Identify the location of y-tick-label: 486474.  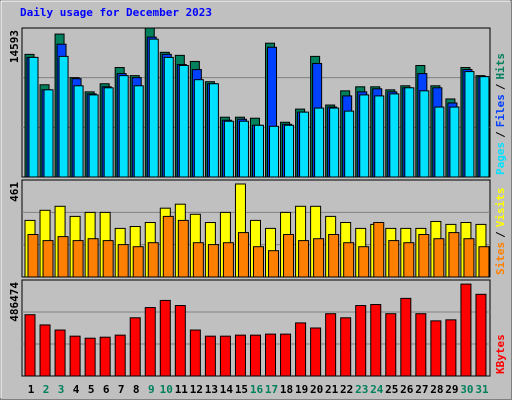
(14, 302).